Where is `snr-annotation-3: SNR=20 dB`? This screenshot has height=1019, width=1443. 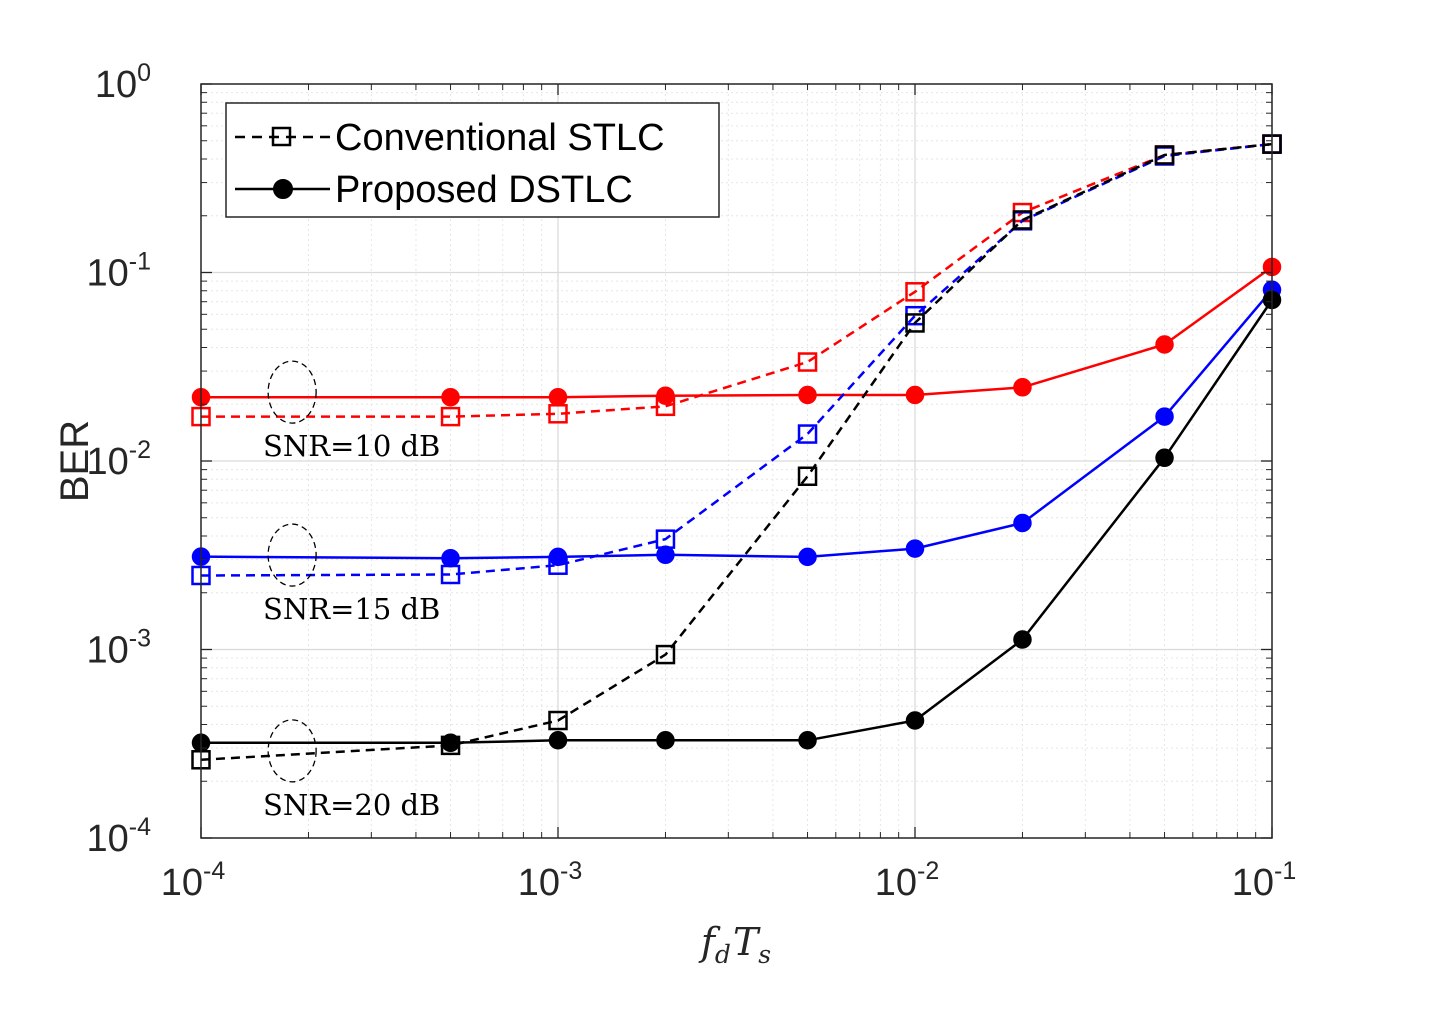 snr-annotation-3: SNR=20 dB is located at coordinates (351, 805).